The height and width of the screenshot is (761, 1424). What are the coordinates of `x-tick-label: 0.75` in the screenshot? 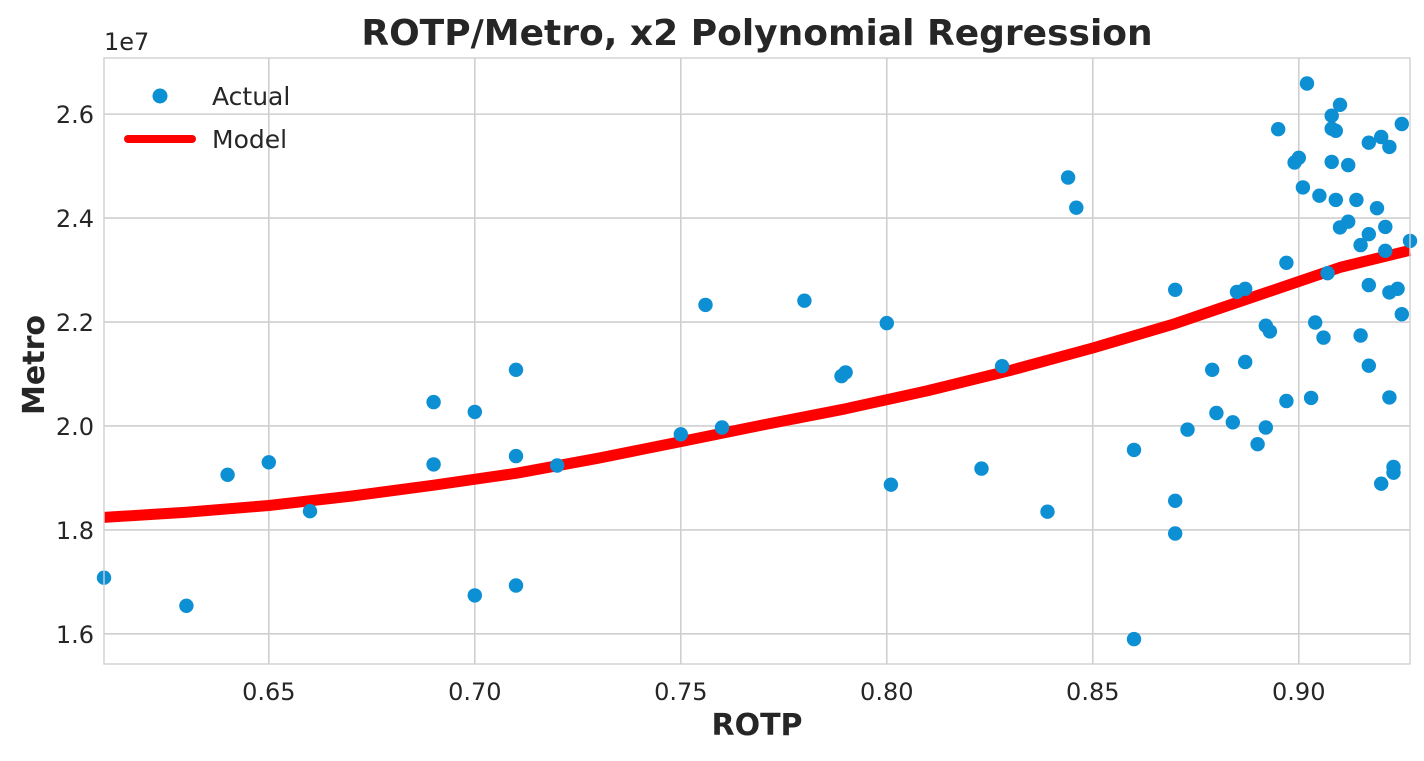 It's located at (680, 692).